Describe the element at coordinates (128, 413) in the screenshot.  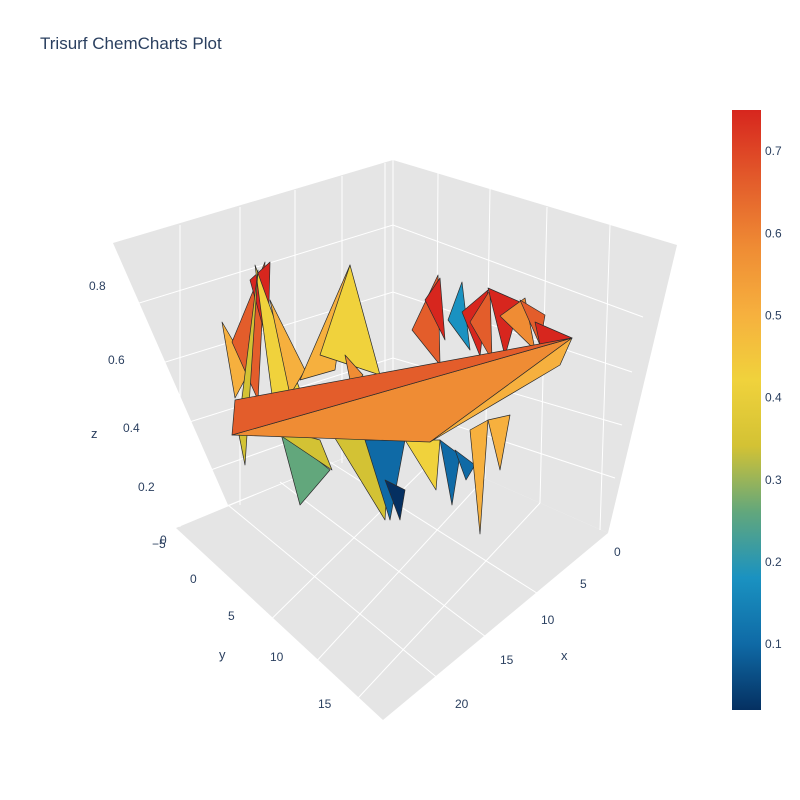
I see `z-axis-ticks: 0 0.2 0.4 0.6 0.8 z` at that location.